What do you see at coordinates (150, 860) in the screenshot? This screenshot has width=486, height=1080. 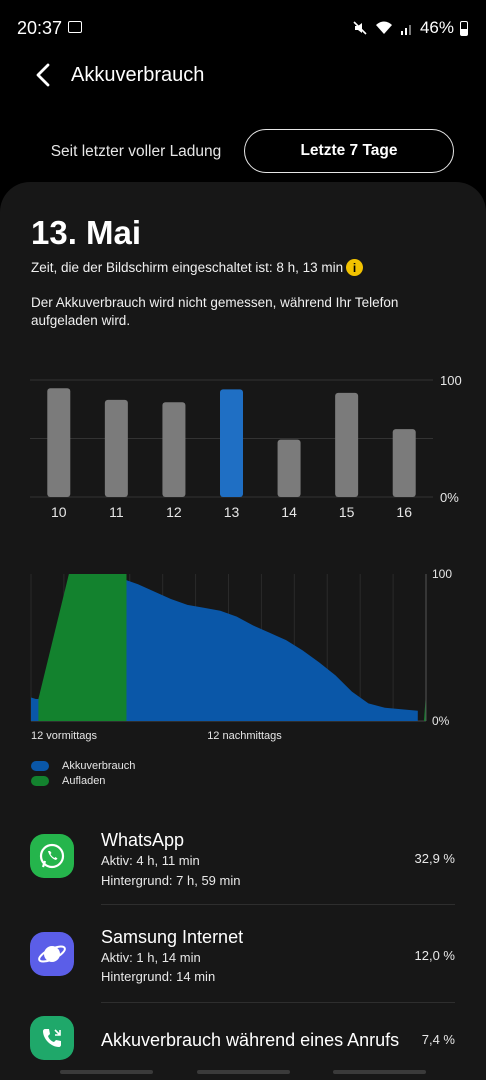 I see `app-active-time: Aktiv: 4 h, 11 min` at bounding box center [150, 860].